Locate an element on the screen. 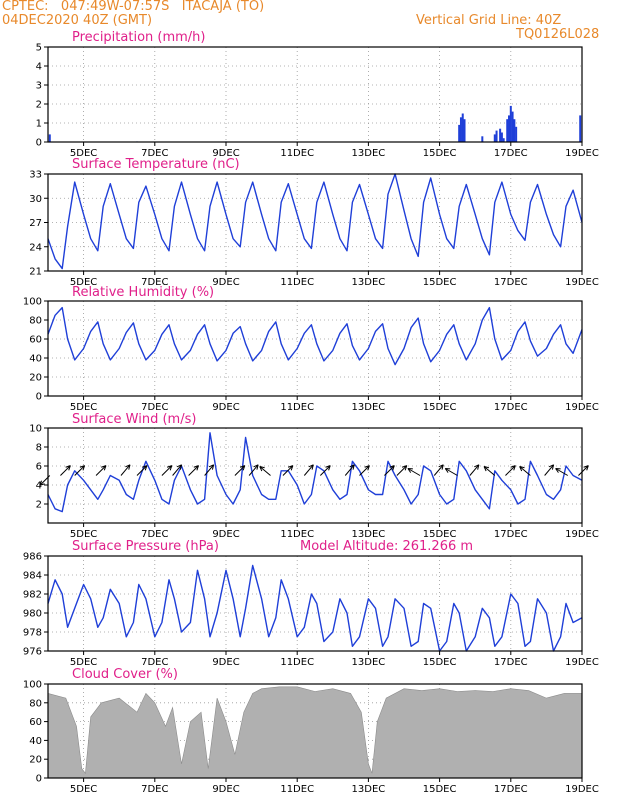 The image size is (618, 800). header-code: TQ0126L028 is located at coordinates (558, 34).